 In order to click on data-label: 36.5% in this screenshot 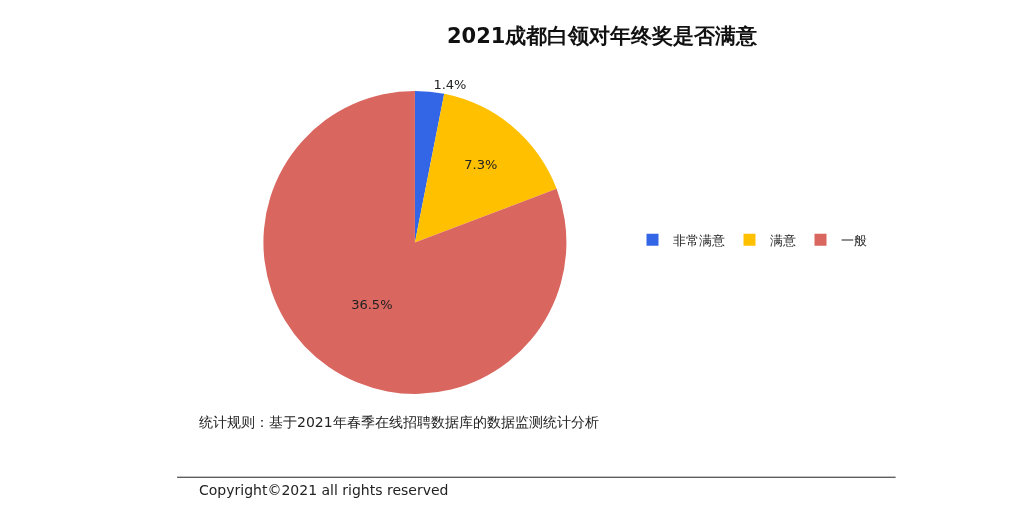, I will do `click(372, 305)`.